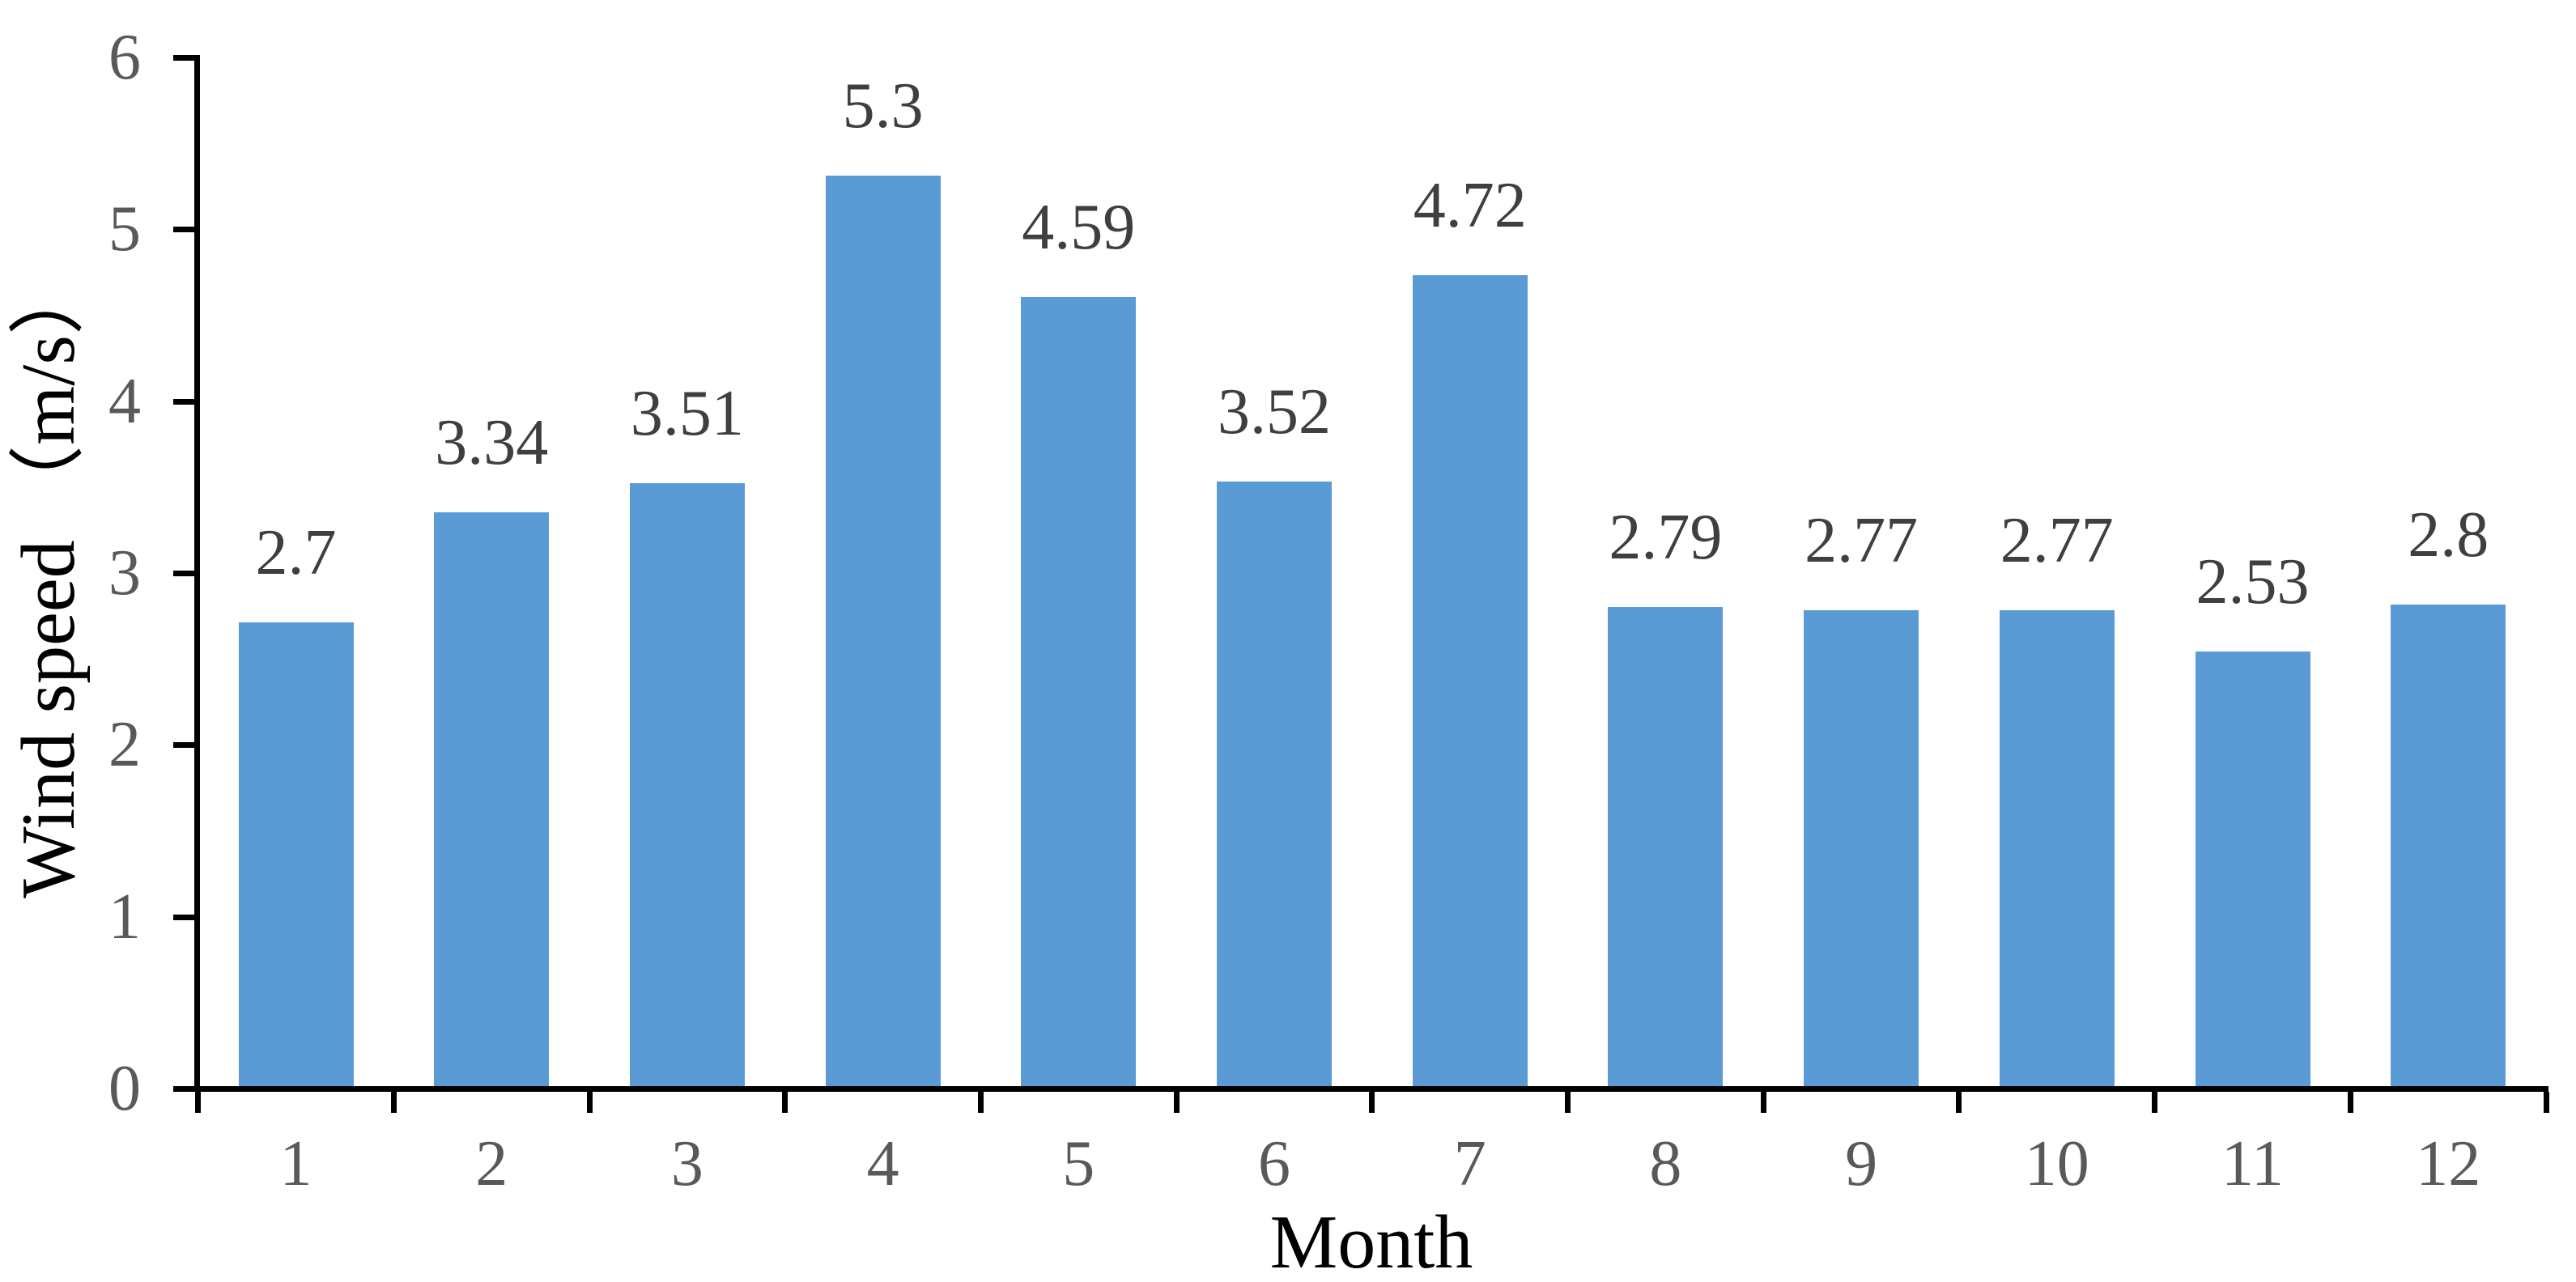  I want to click on y-tick-label: 3, so click(124, 573).